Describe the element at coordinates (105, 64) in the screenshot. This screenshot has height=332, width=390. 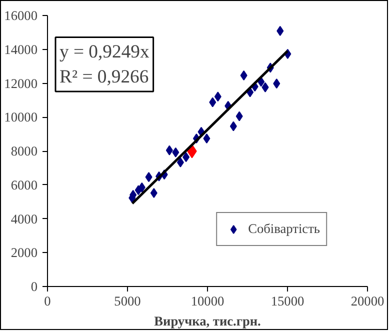
I see `annotation: y = 0,9249x R² = 0,9266` at that location.